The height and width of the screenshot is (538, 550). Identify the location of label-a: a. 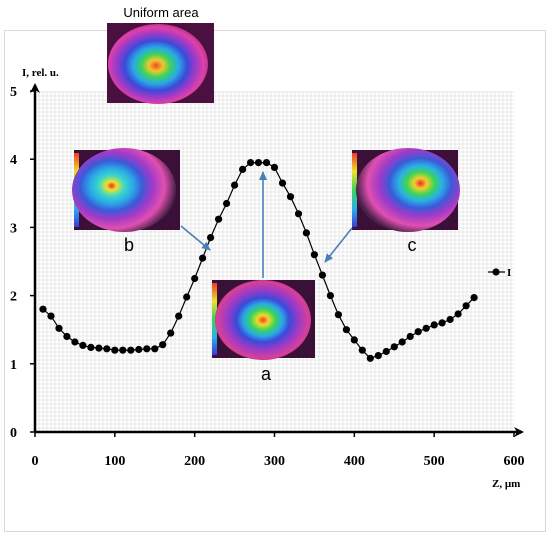
(266, 374).